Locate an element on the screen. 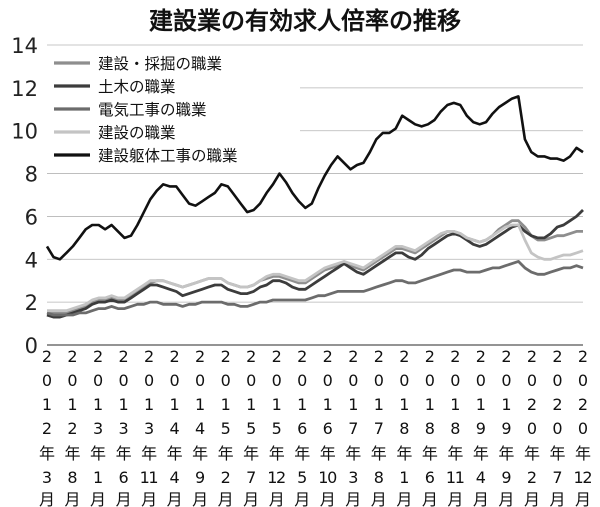 This screenshot has width=600, height=507. legend-label: 電気工事の職業 is located at coordinates (152, 110).